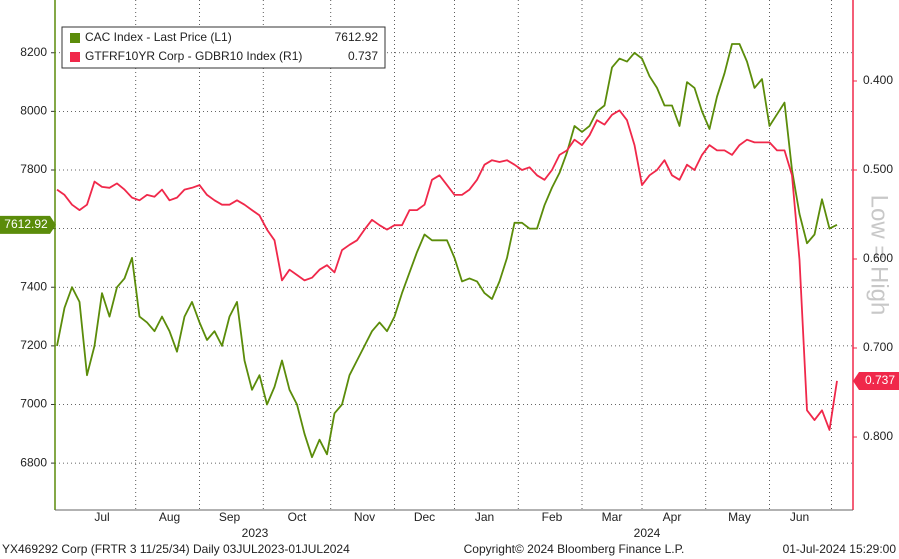  What do you see at coordinates (33, 404) in the screenshot?
I see `y-tick-label: 7000` at bounding box center [33, 404].